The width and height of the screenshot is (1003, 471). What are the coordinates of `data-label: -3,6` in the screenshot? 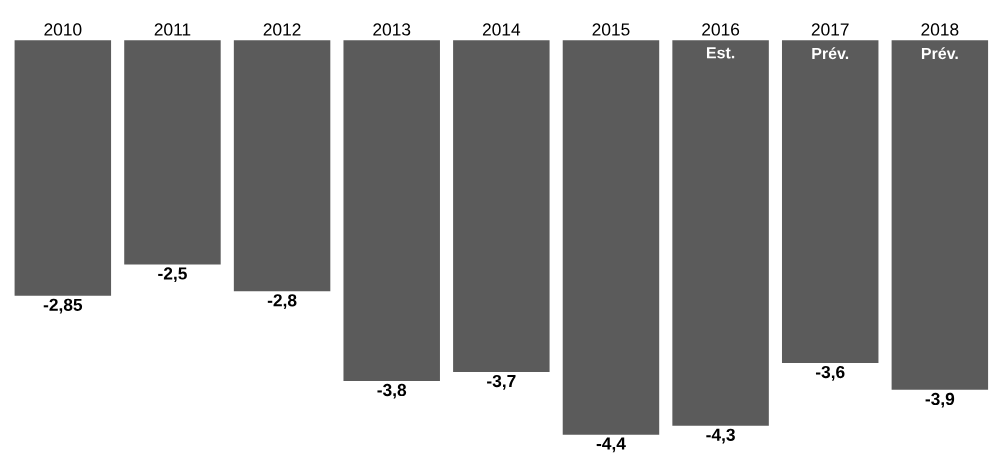 It's located at (830, 373).